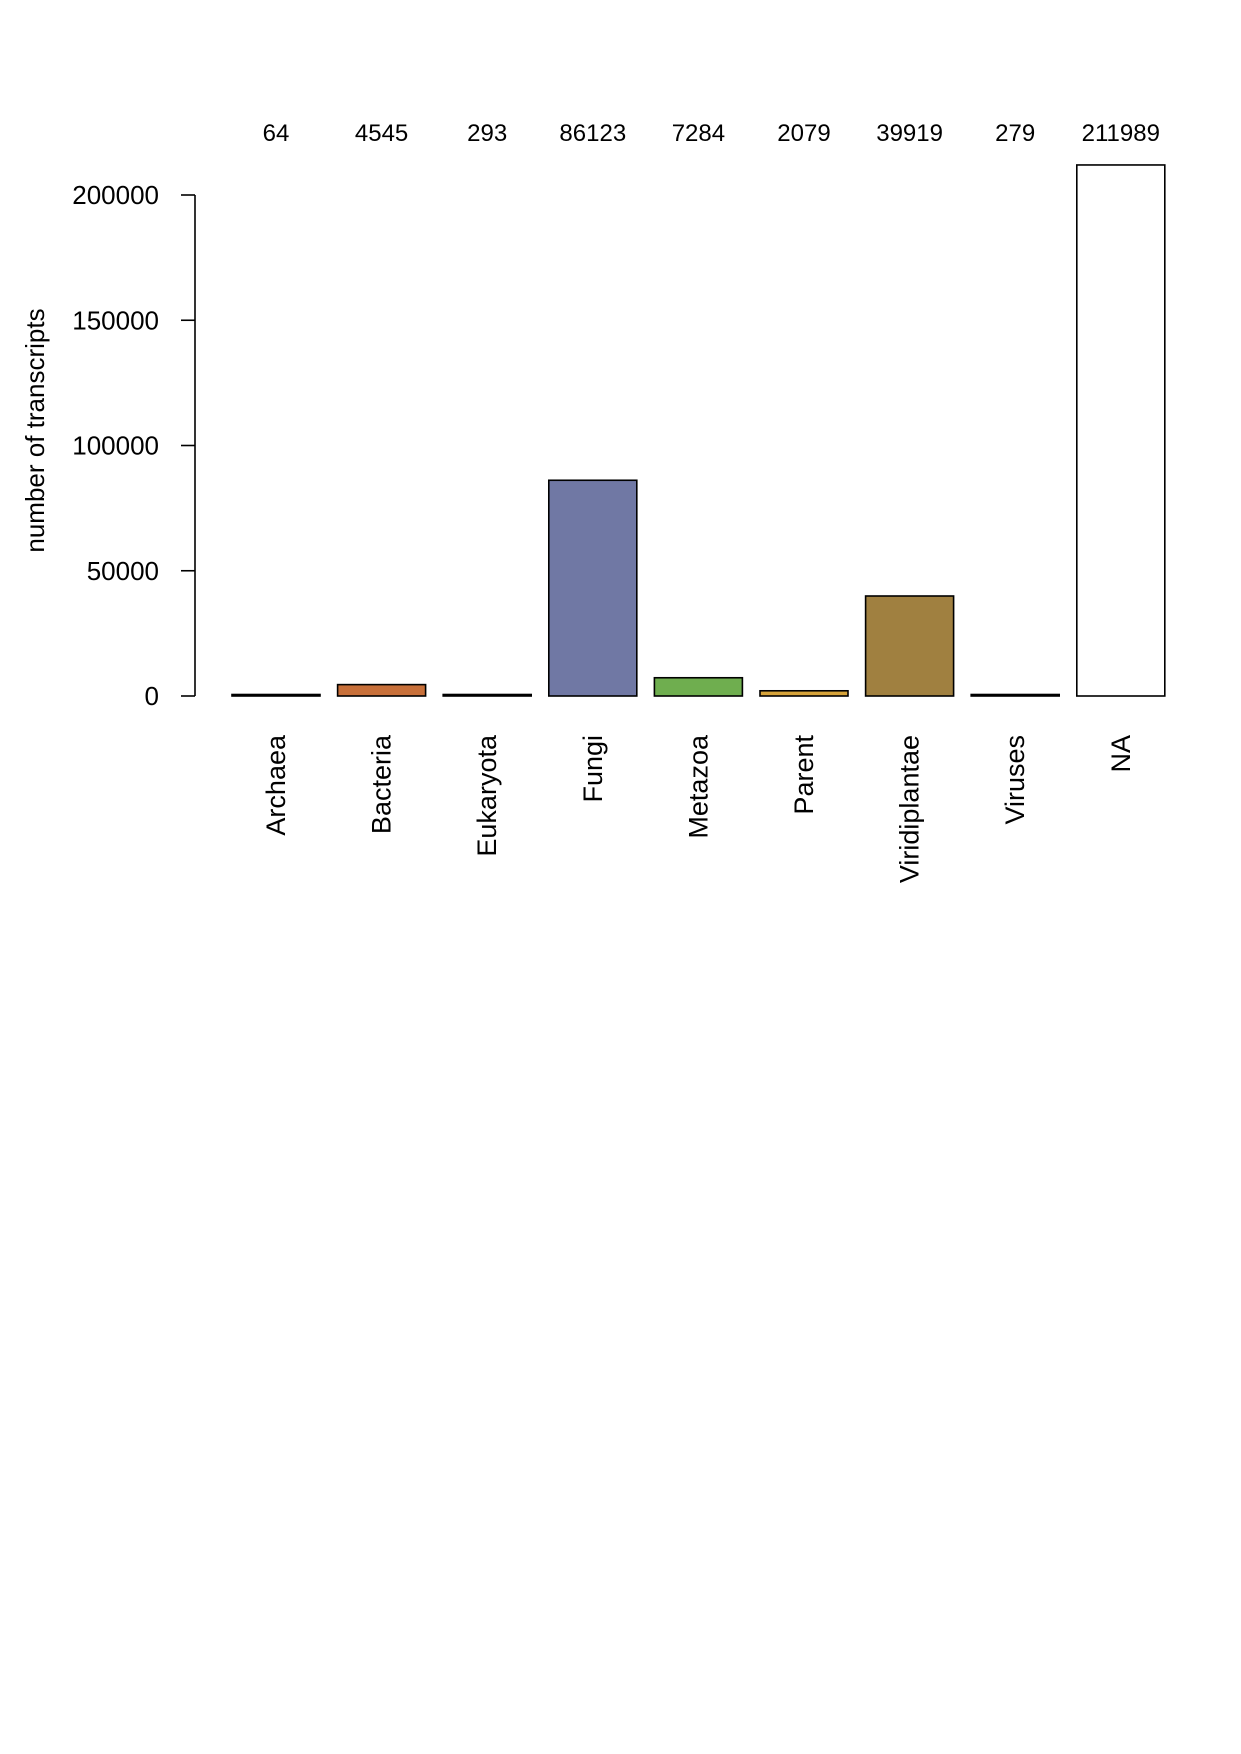 The image size is (1241, 1754). Describe the element at coordinates (592, 133) in the screenshot. I see `value-label-fungi: 86123` at that location.